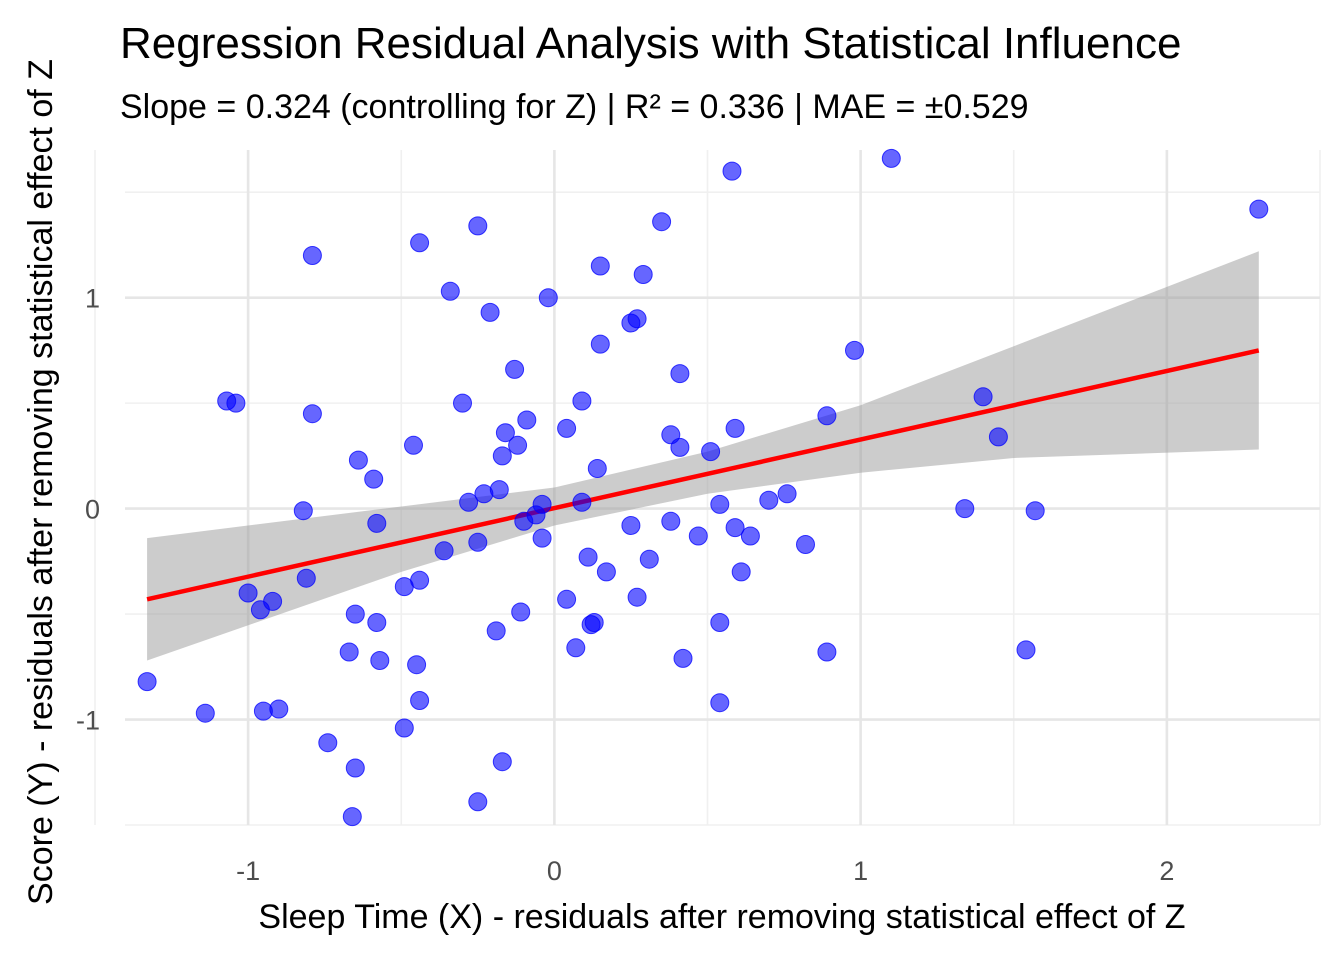 This screenshot has width=1344, height=960. What do you see at coordinates (88, 721) in the screenshot?
I see `y-tick-label: -1` at bounding box center [88, 721].